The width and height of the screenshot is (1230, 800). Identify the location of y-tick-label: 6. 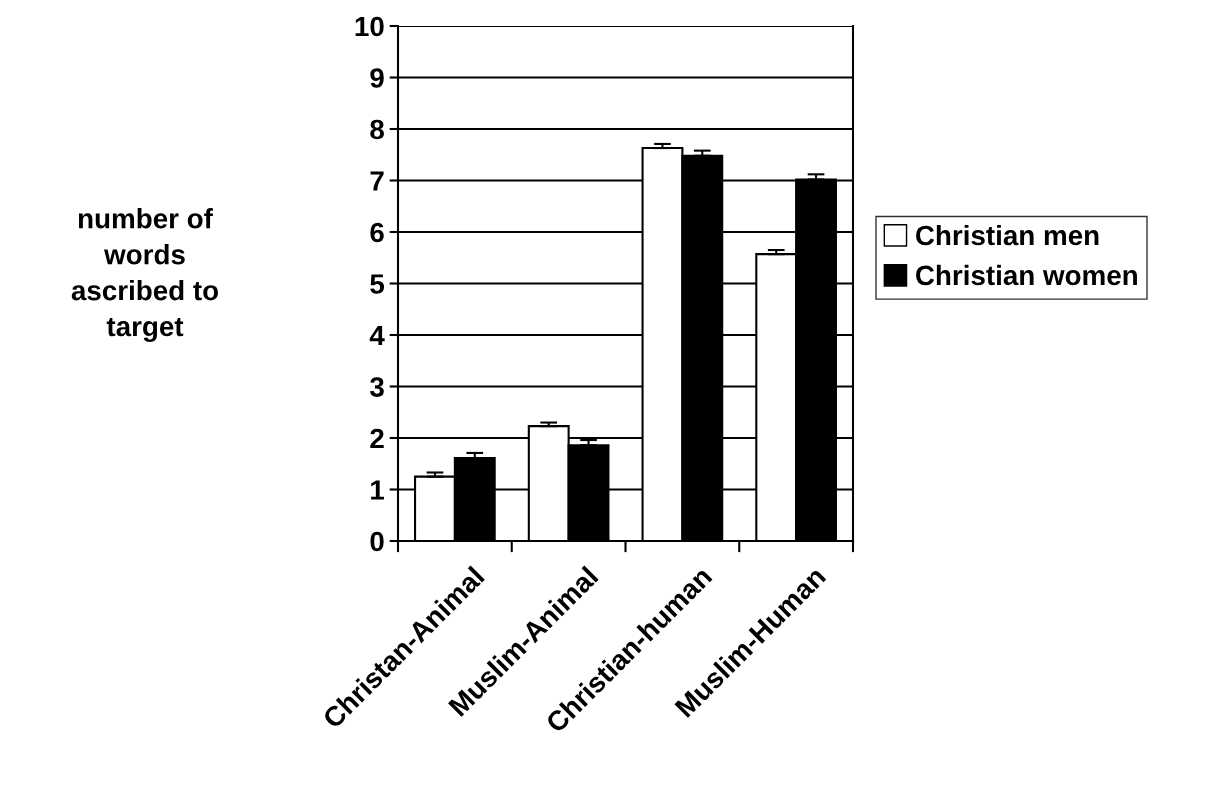
(377, 232).